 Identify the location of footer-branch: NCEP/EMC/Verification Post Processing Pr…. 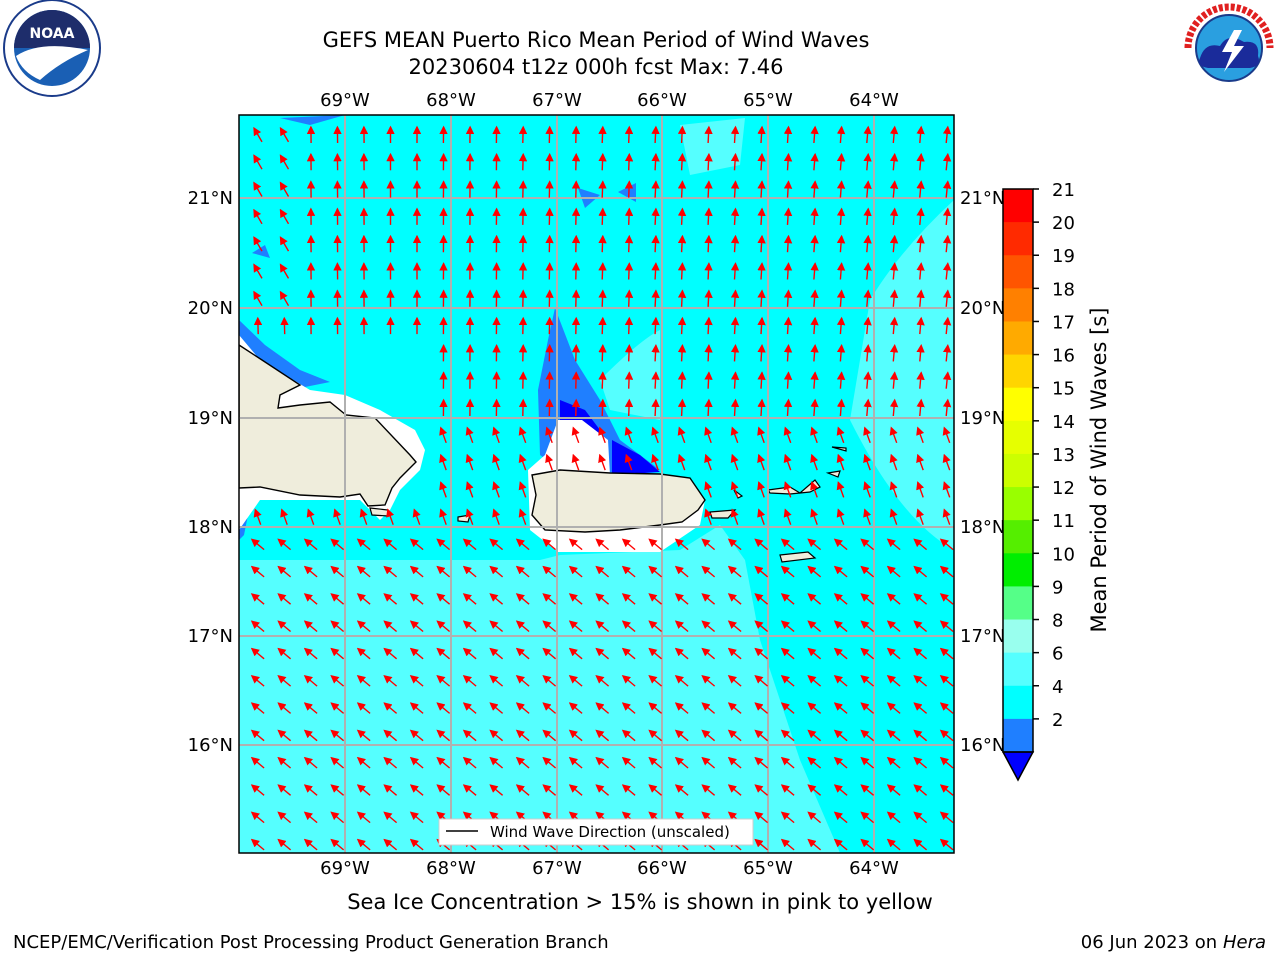
(311, 942).